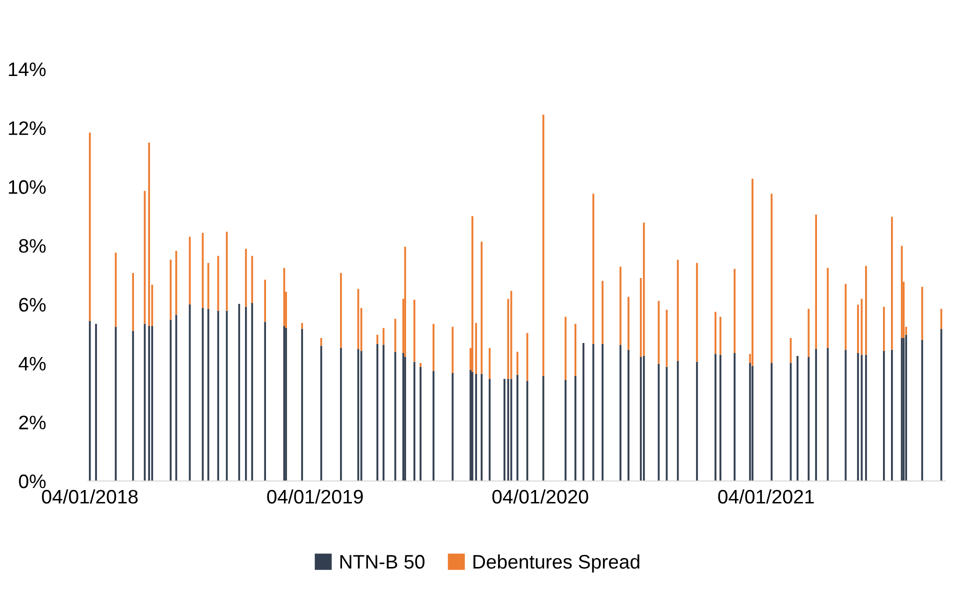  I want to click on legend-label: NTN-B 50, so click(382, 561).